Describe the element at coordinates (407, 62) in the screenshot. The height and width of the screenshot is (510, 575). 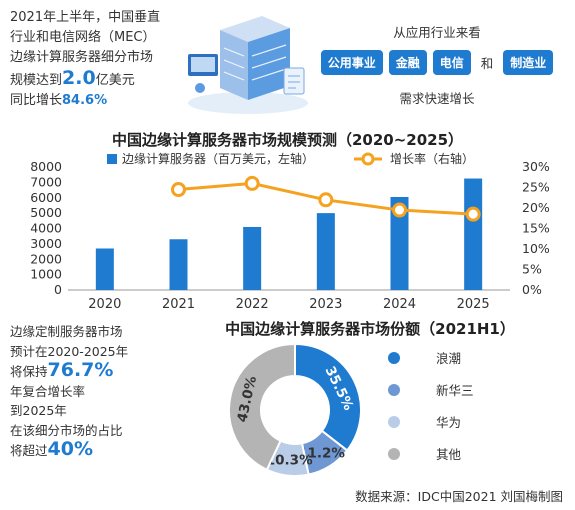
I see `industry-tag: 金融` at that location.